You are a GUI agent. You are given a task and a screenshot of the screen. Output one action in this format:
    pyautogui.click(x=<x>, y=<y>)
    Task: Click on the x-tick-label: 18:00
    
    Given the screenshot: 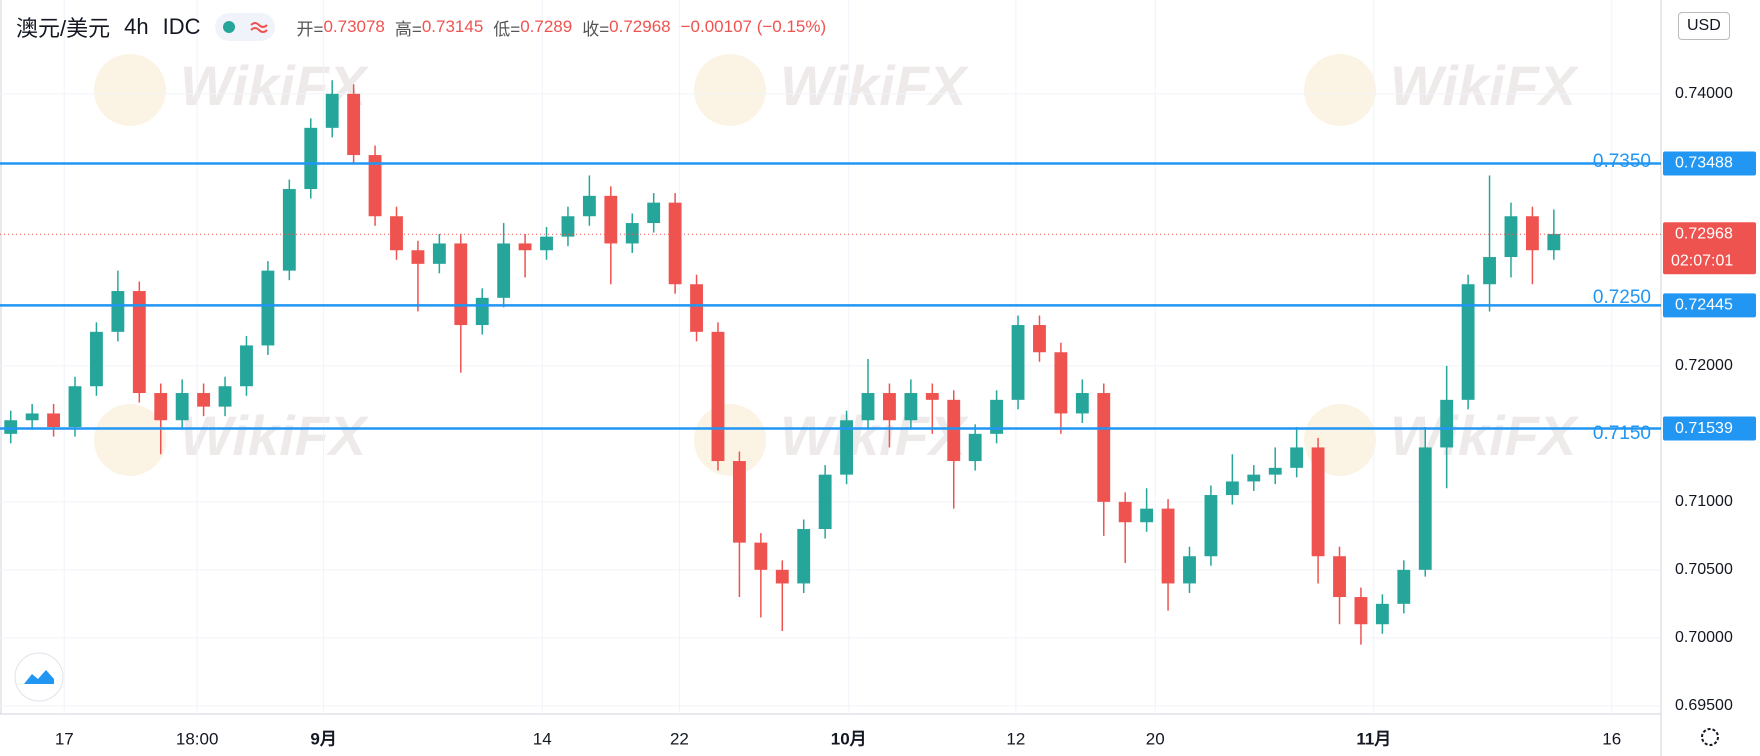 What is the action you would take?
    pyautogui.click(x=197, y=738)
    